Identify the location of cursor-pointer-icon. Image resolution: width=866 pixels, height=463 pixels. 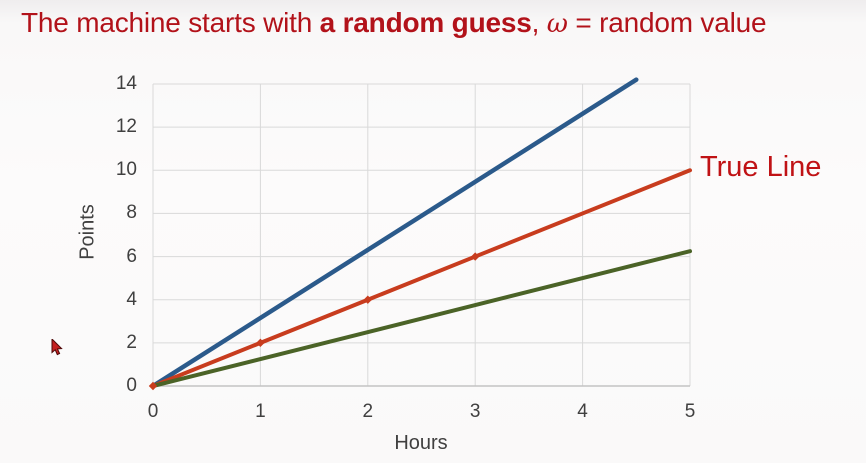
(57, 347).